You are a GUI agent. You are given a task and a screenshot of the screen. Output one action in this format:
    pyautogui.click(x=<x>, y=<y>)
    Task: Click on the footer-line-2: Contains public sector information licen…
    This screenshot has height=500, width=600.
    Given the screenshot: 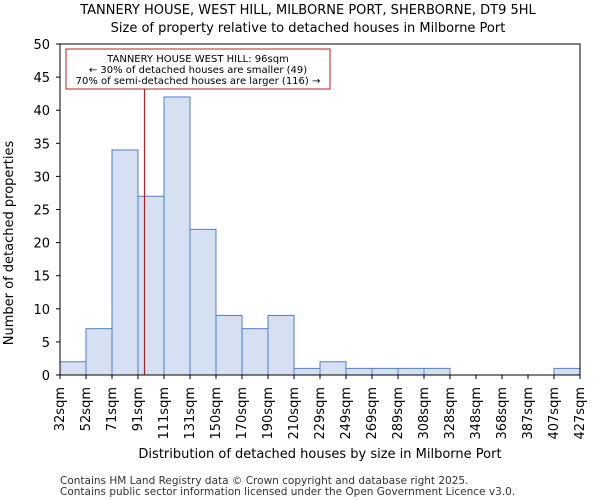 What is the action you would take?
    pyautogui.click(x=287, y=492)
    